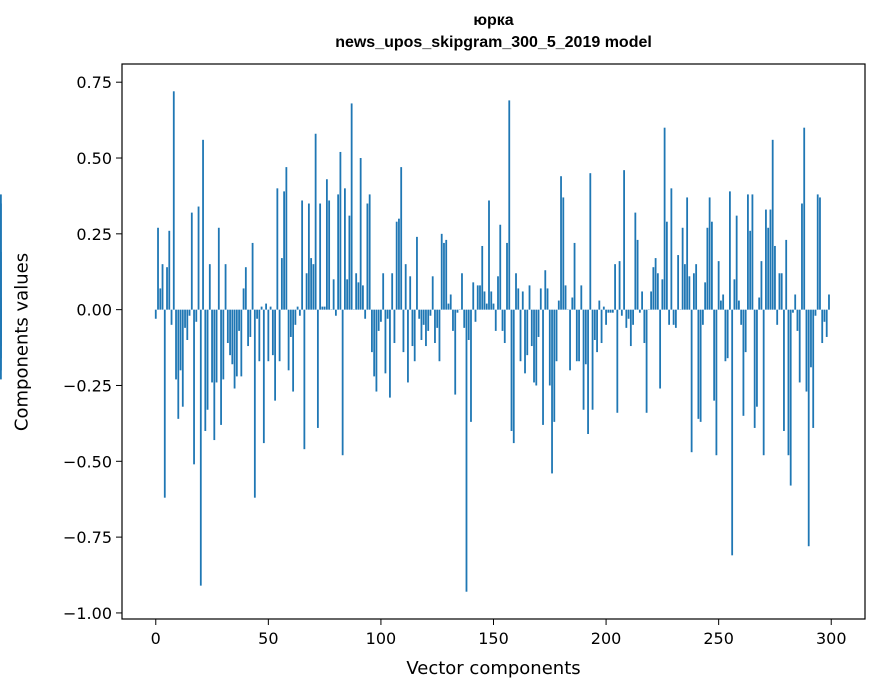 This screenshot has height=696, width=880. I want to click on x-axis-ticks: 0 50 100 150 200 250 300, so click(499, 633).